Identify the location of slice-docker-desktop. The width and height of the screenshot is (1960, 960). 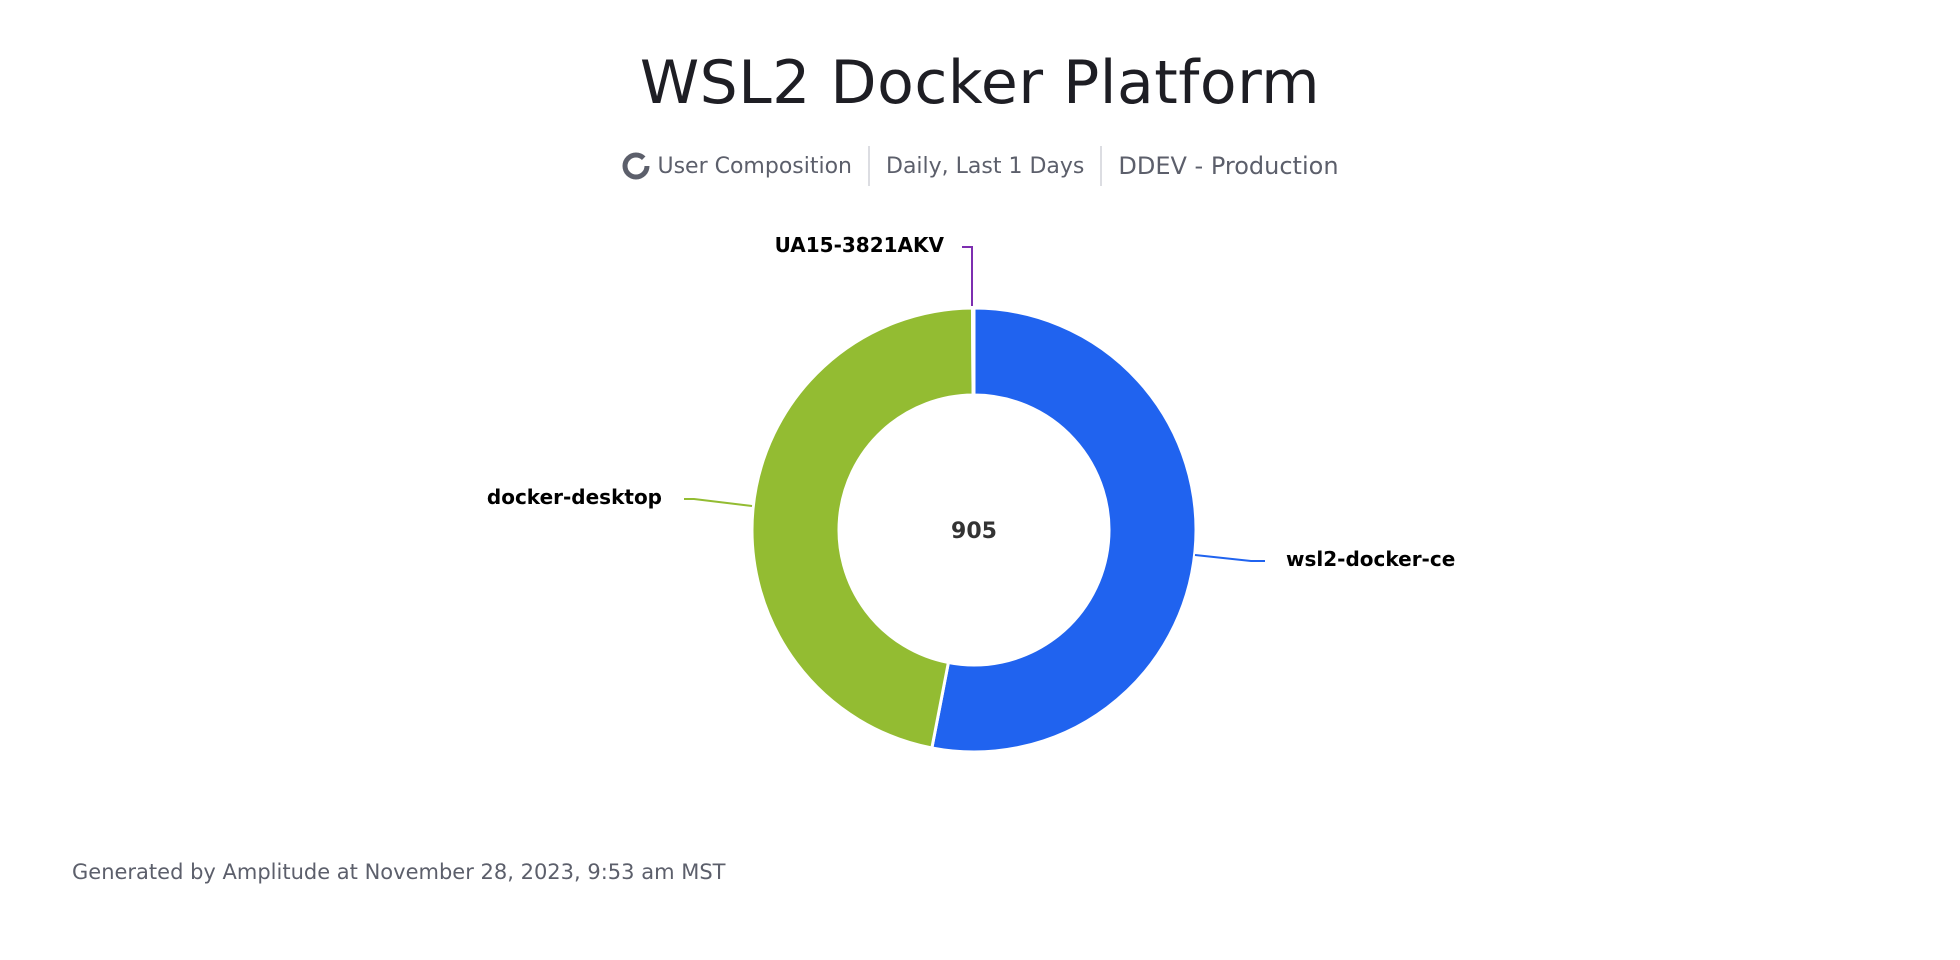
(862, 528).